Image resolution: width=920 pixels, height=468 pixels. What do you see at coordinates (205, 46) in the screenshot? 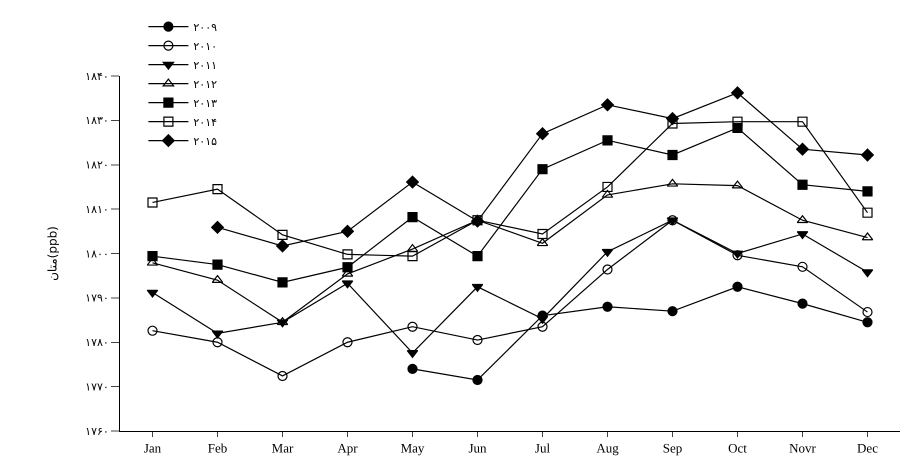
I see `legend-label: ۲۰۱۰` at bounding box center [205, 46].